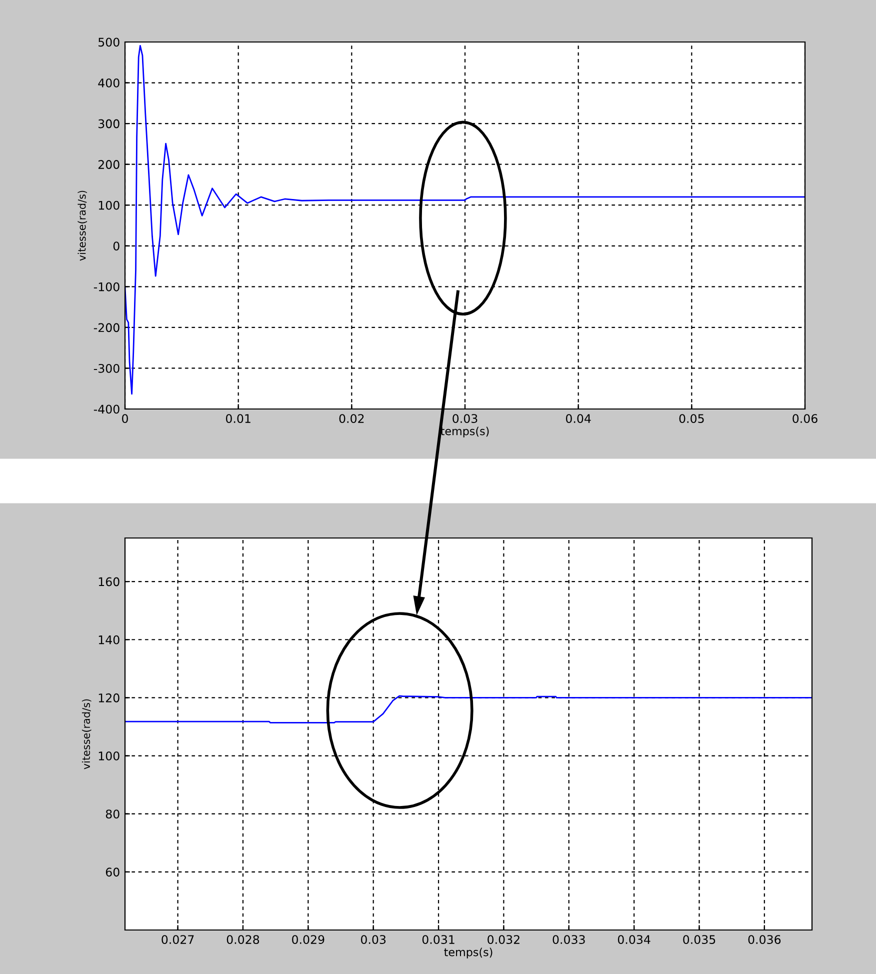 The image size is (876, 974). I want to click on y-tick-label: -400, so click(107, 409).